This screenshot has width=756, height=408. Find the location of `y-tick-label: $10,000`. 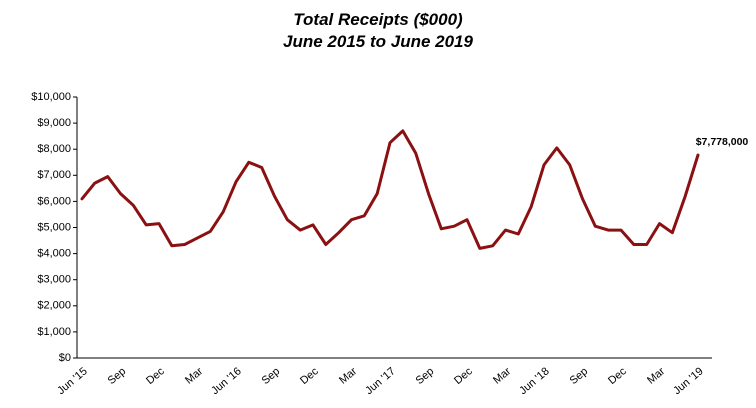

y-tick-label: $10,000 is located at coordinates (51, 97).